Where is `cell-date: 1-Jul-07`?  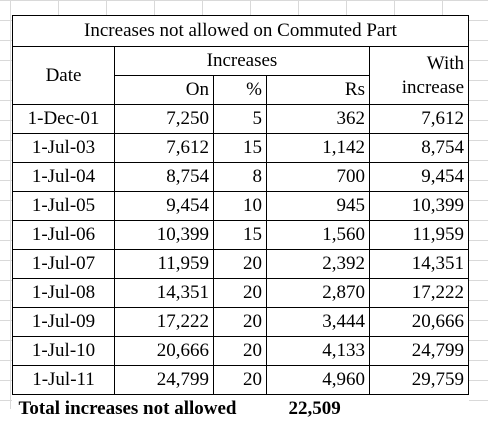 cell-date: 1-Jul-07 is located at coordinates (64, 264).